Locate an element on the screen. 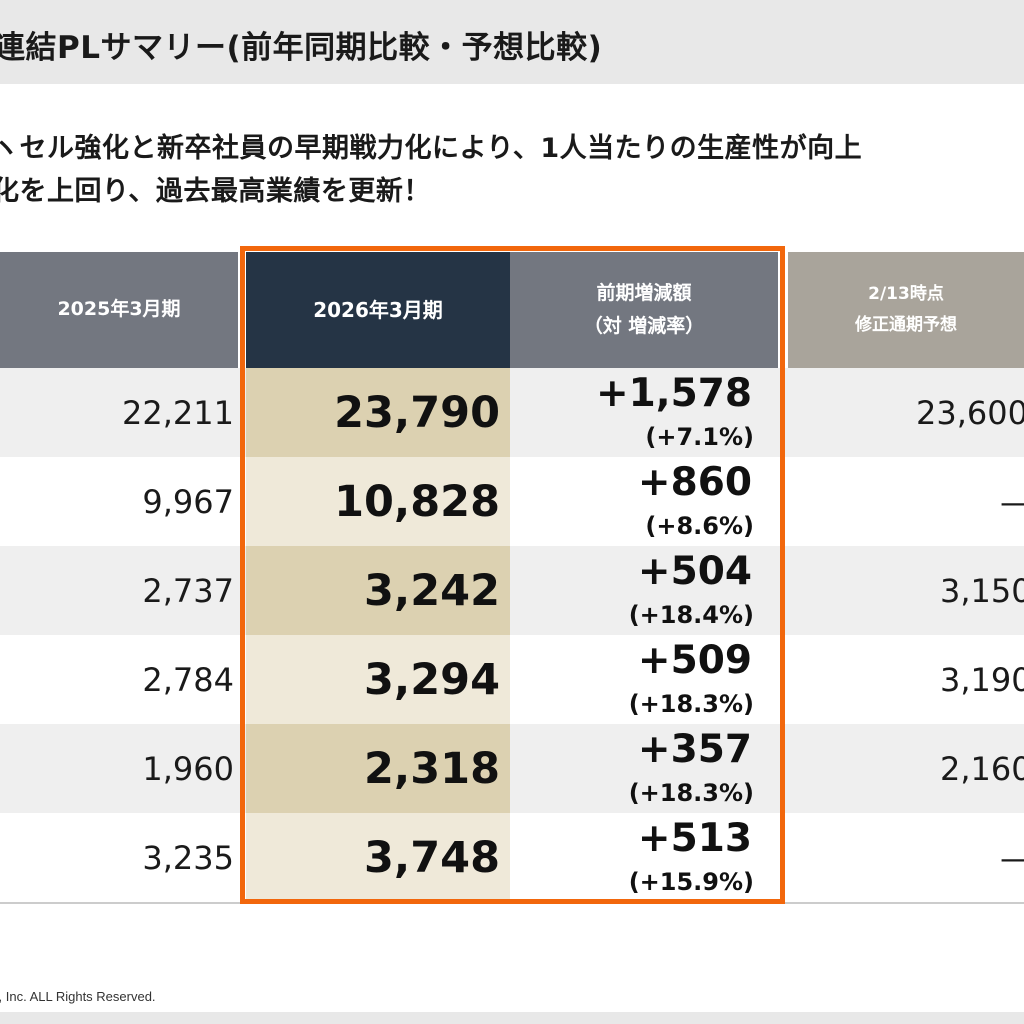  header-current-year: 2026年3月期 is located at coordinates (378, 310).